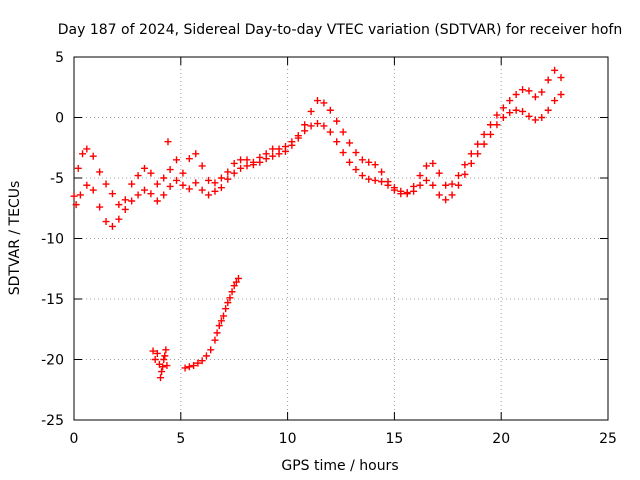 The image size is (640, 480). I want to click on x-axis-label: GPS time / hours, so click(339, 466).